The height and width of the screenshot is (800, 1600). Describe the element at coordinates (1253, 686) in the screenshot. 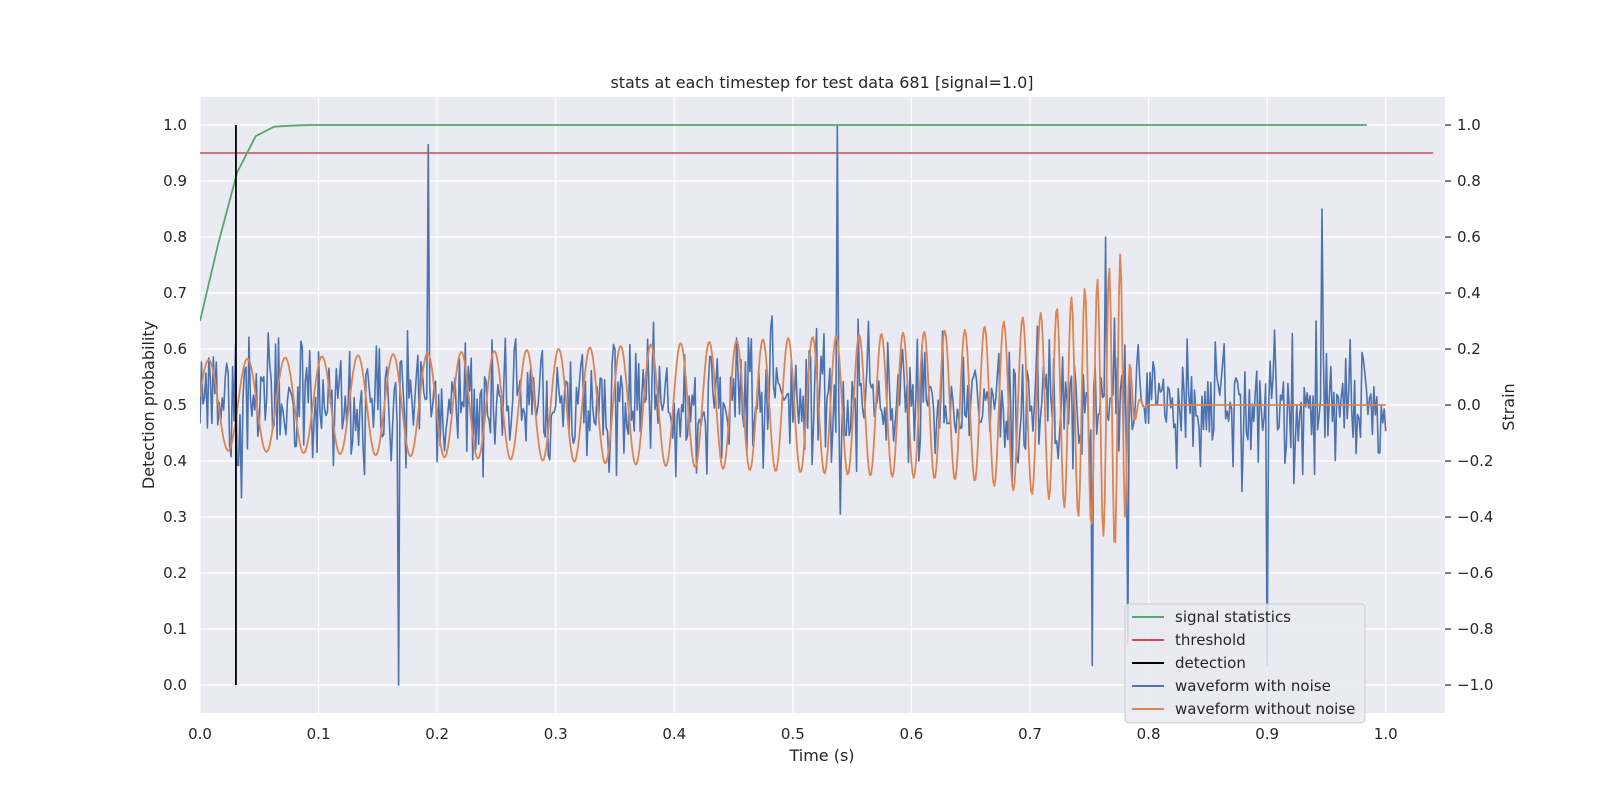

I see `legend-label-waveform-with-noise: waveform with noise` at that location.